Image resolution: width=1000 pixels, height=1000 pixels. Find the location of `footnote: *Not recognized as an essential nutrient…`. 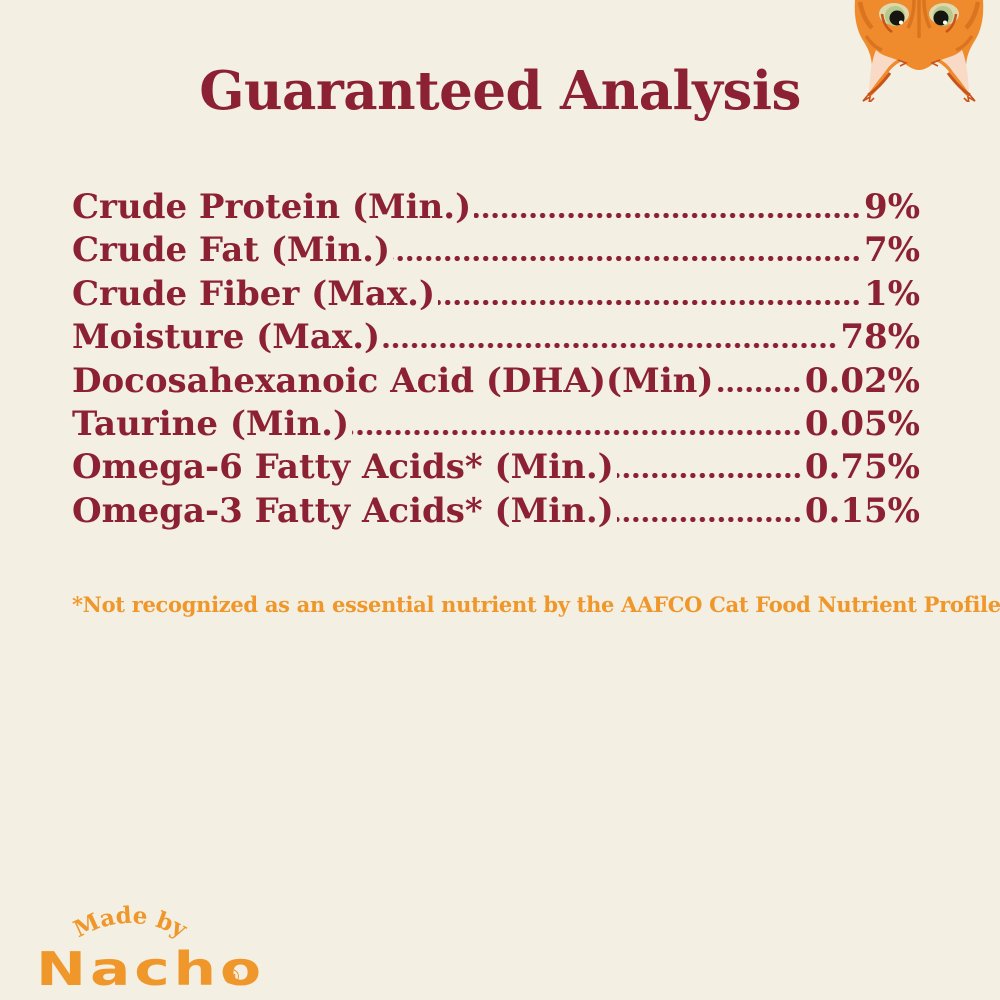

footnote: *Not recognized as an essential nutrient… is located at coordinates (536, 604).